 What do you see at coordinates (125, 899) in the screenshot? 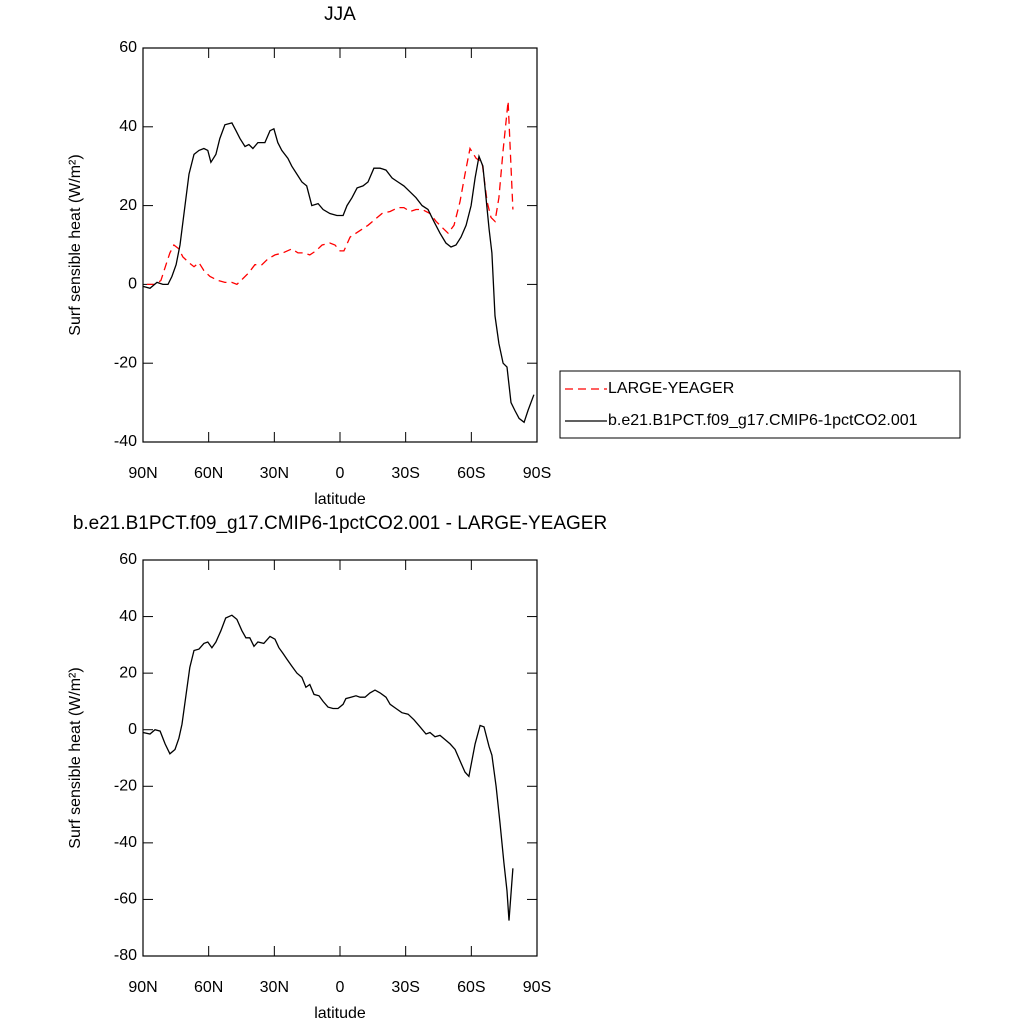
I see `y-tick-label: -60` at bounding box center [125, 899].